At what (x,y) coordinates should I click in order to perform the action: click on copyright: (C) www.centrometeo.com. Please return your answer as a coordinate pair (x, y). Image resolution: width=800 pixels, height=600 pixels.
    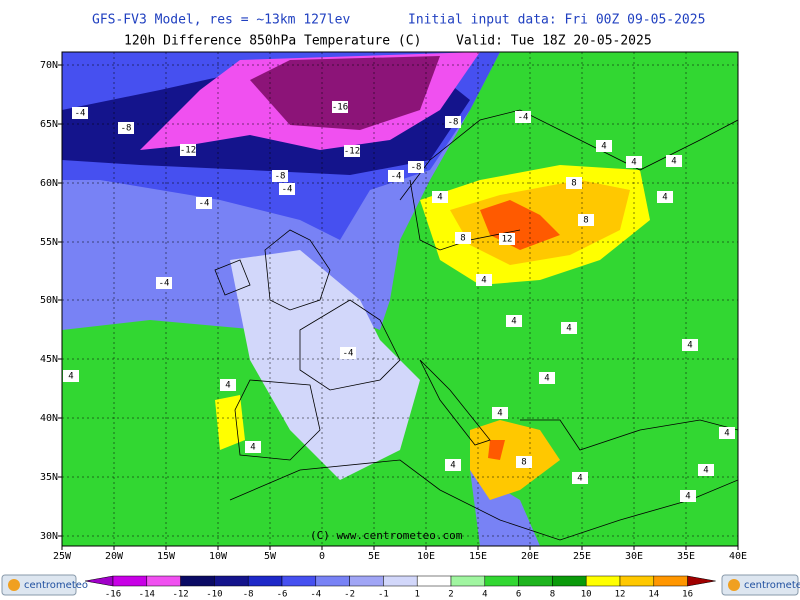
    Looking at the image, I should click on (386, 535).